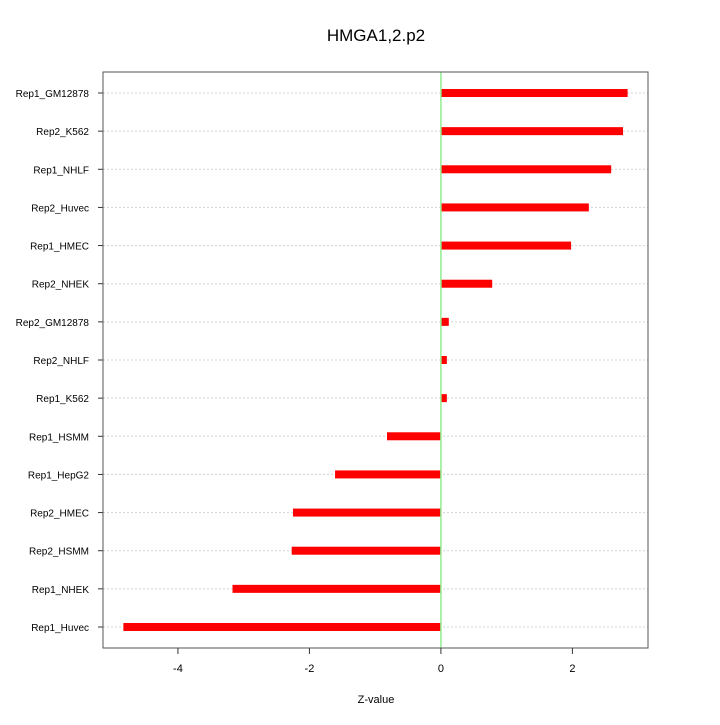 The width and height of the screenshot is (720, 725). What do you see at coordinates (60, 208) in the screenshot?
I see `y-tick-label: Rep2_Huvec` at bounding box center [60, 208].